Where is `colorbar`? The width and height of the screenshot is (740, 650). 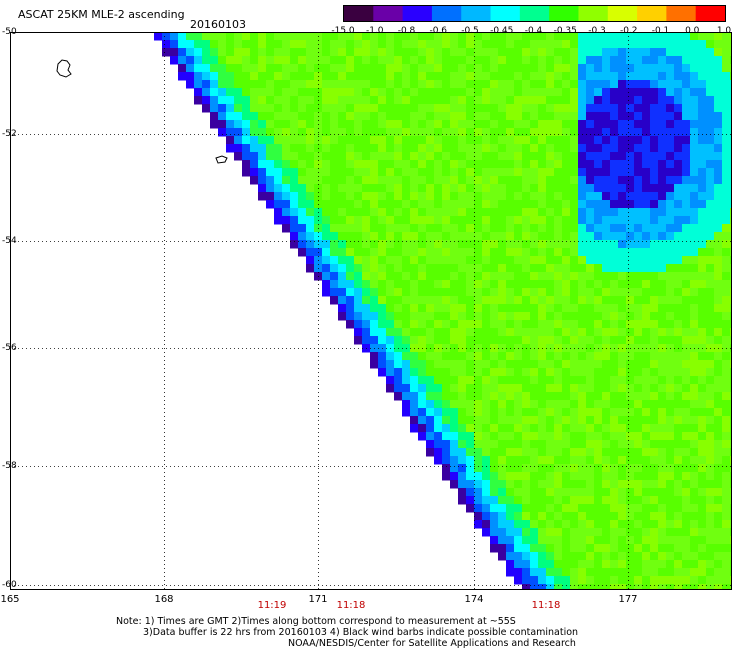 colorbar is located at coordinates (534, 13).